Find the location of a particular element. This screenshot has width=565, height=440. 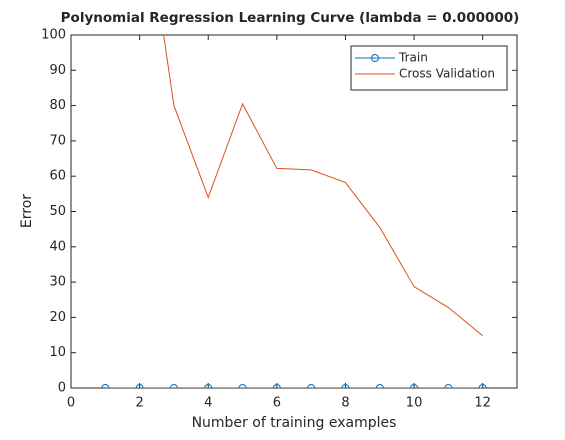

legend-label: Train is located at coordinates (413, 58).